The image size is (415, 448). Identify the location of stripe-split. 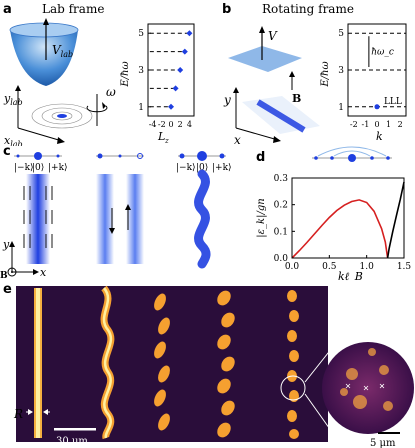
(105, 219).